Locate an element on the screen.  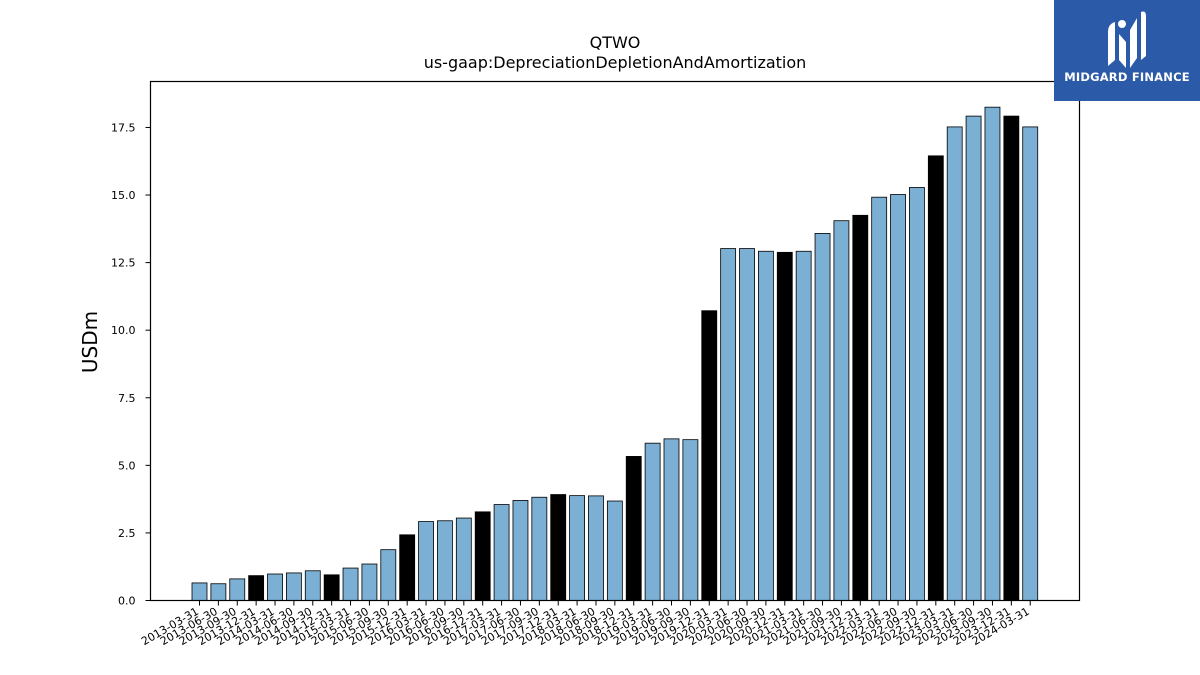
y-tick-label: 2.5 is located at coordinates (127, 533).